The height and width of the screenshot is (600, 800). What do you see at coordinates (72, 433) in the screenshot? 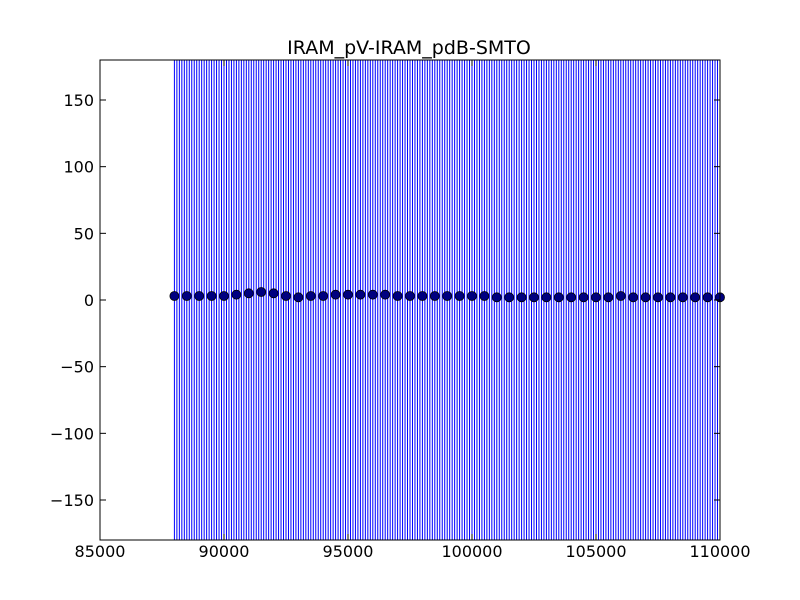
I see `y-tick-label: −100` at bounding box center [72, 433].